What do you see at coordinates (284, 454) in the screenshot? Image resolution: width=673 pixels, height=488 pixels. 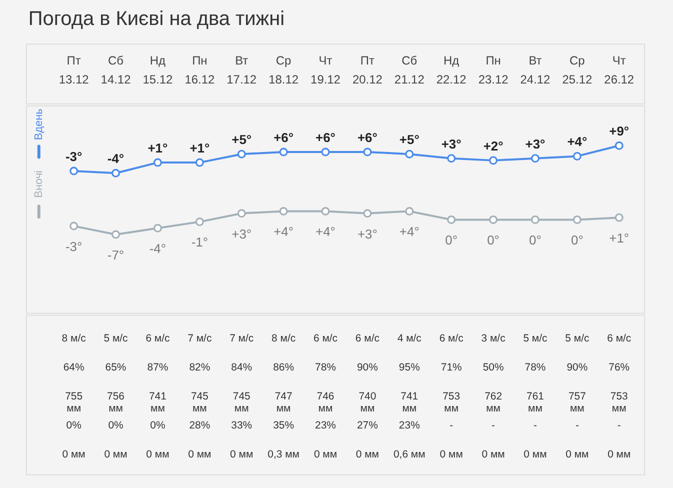 I see `text: 0,3 мм` at bounding box center [284, 454].